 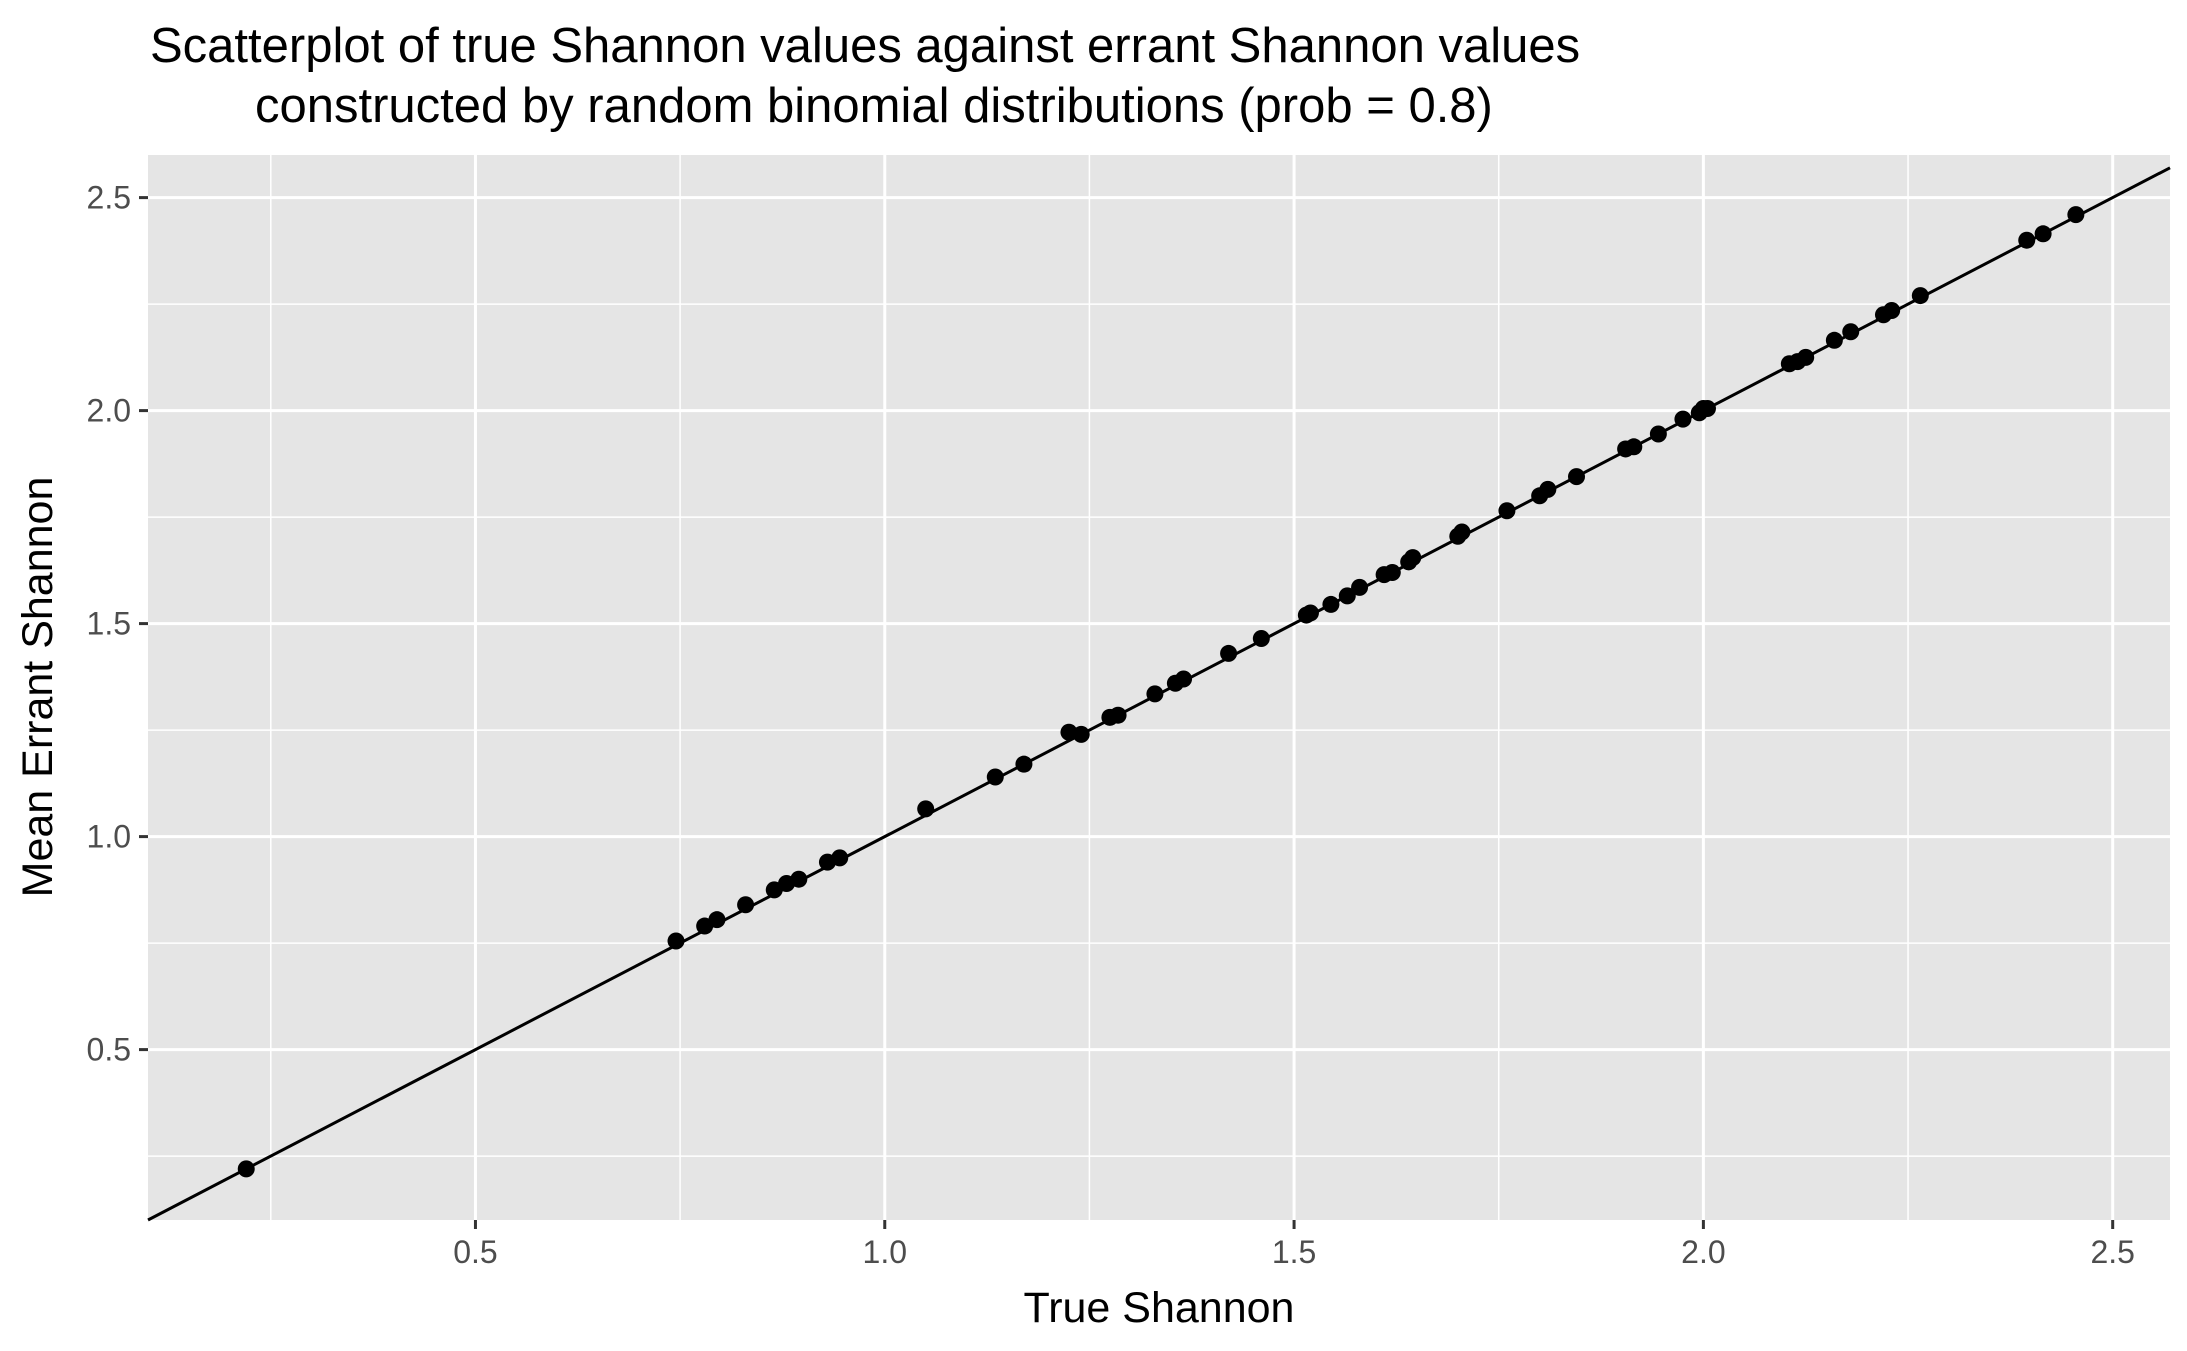 I want to click on y-tick-label: 1.0, so click(x=109, y=837).